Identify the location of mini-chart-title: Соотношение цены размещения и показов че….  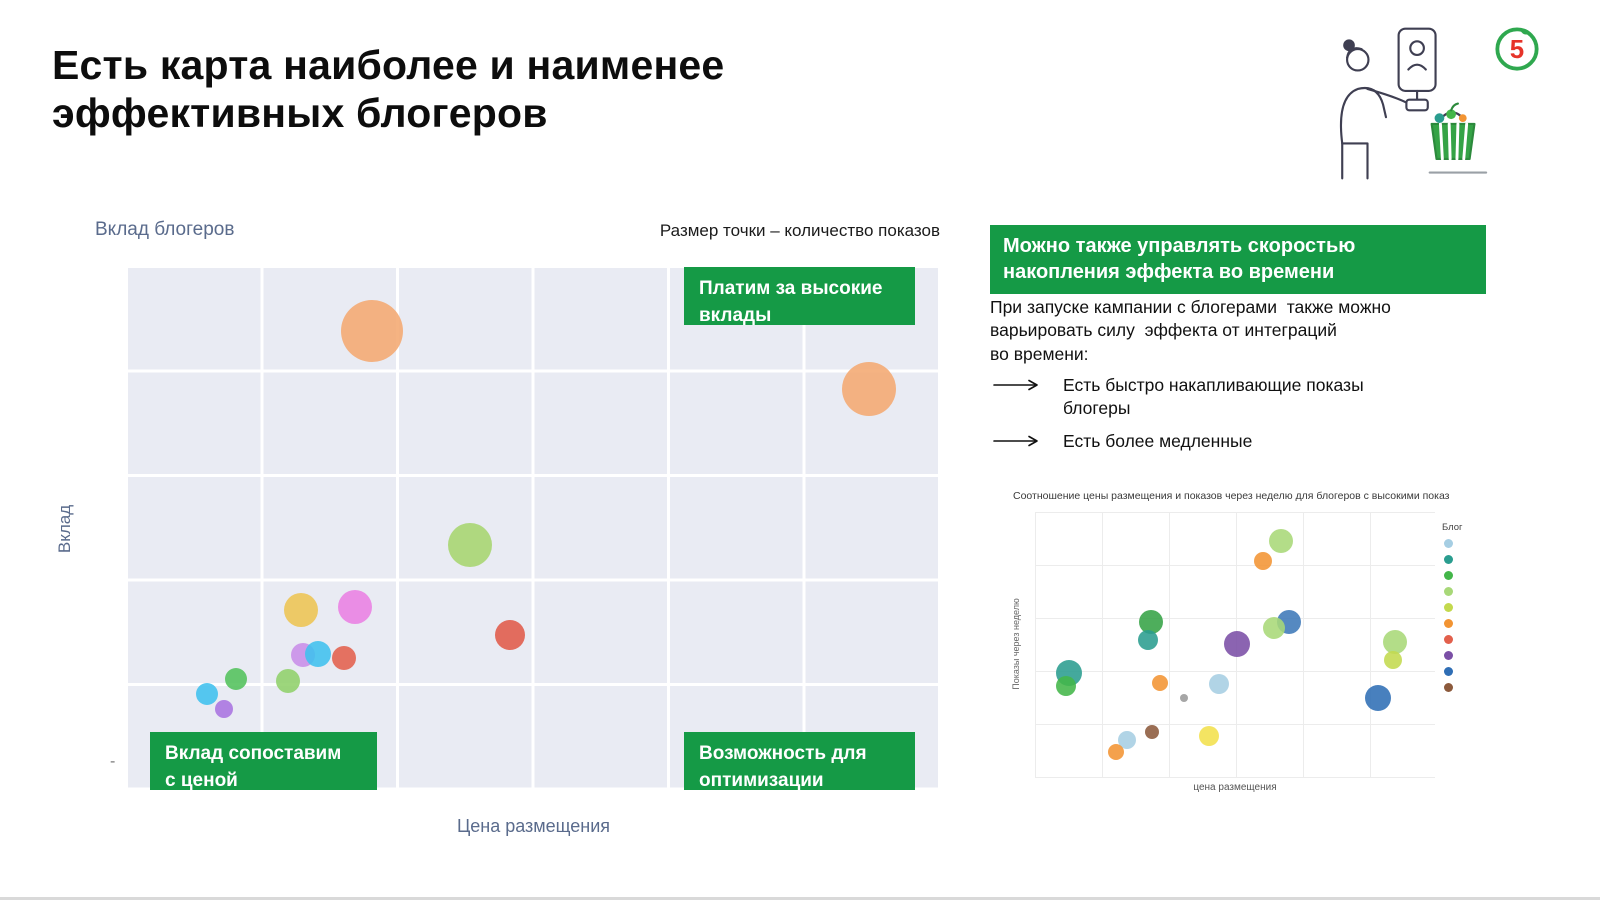
(1231, 496).